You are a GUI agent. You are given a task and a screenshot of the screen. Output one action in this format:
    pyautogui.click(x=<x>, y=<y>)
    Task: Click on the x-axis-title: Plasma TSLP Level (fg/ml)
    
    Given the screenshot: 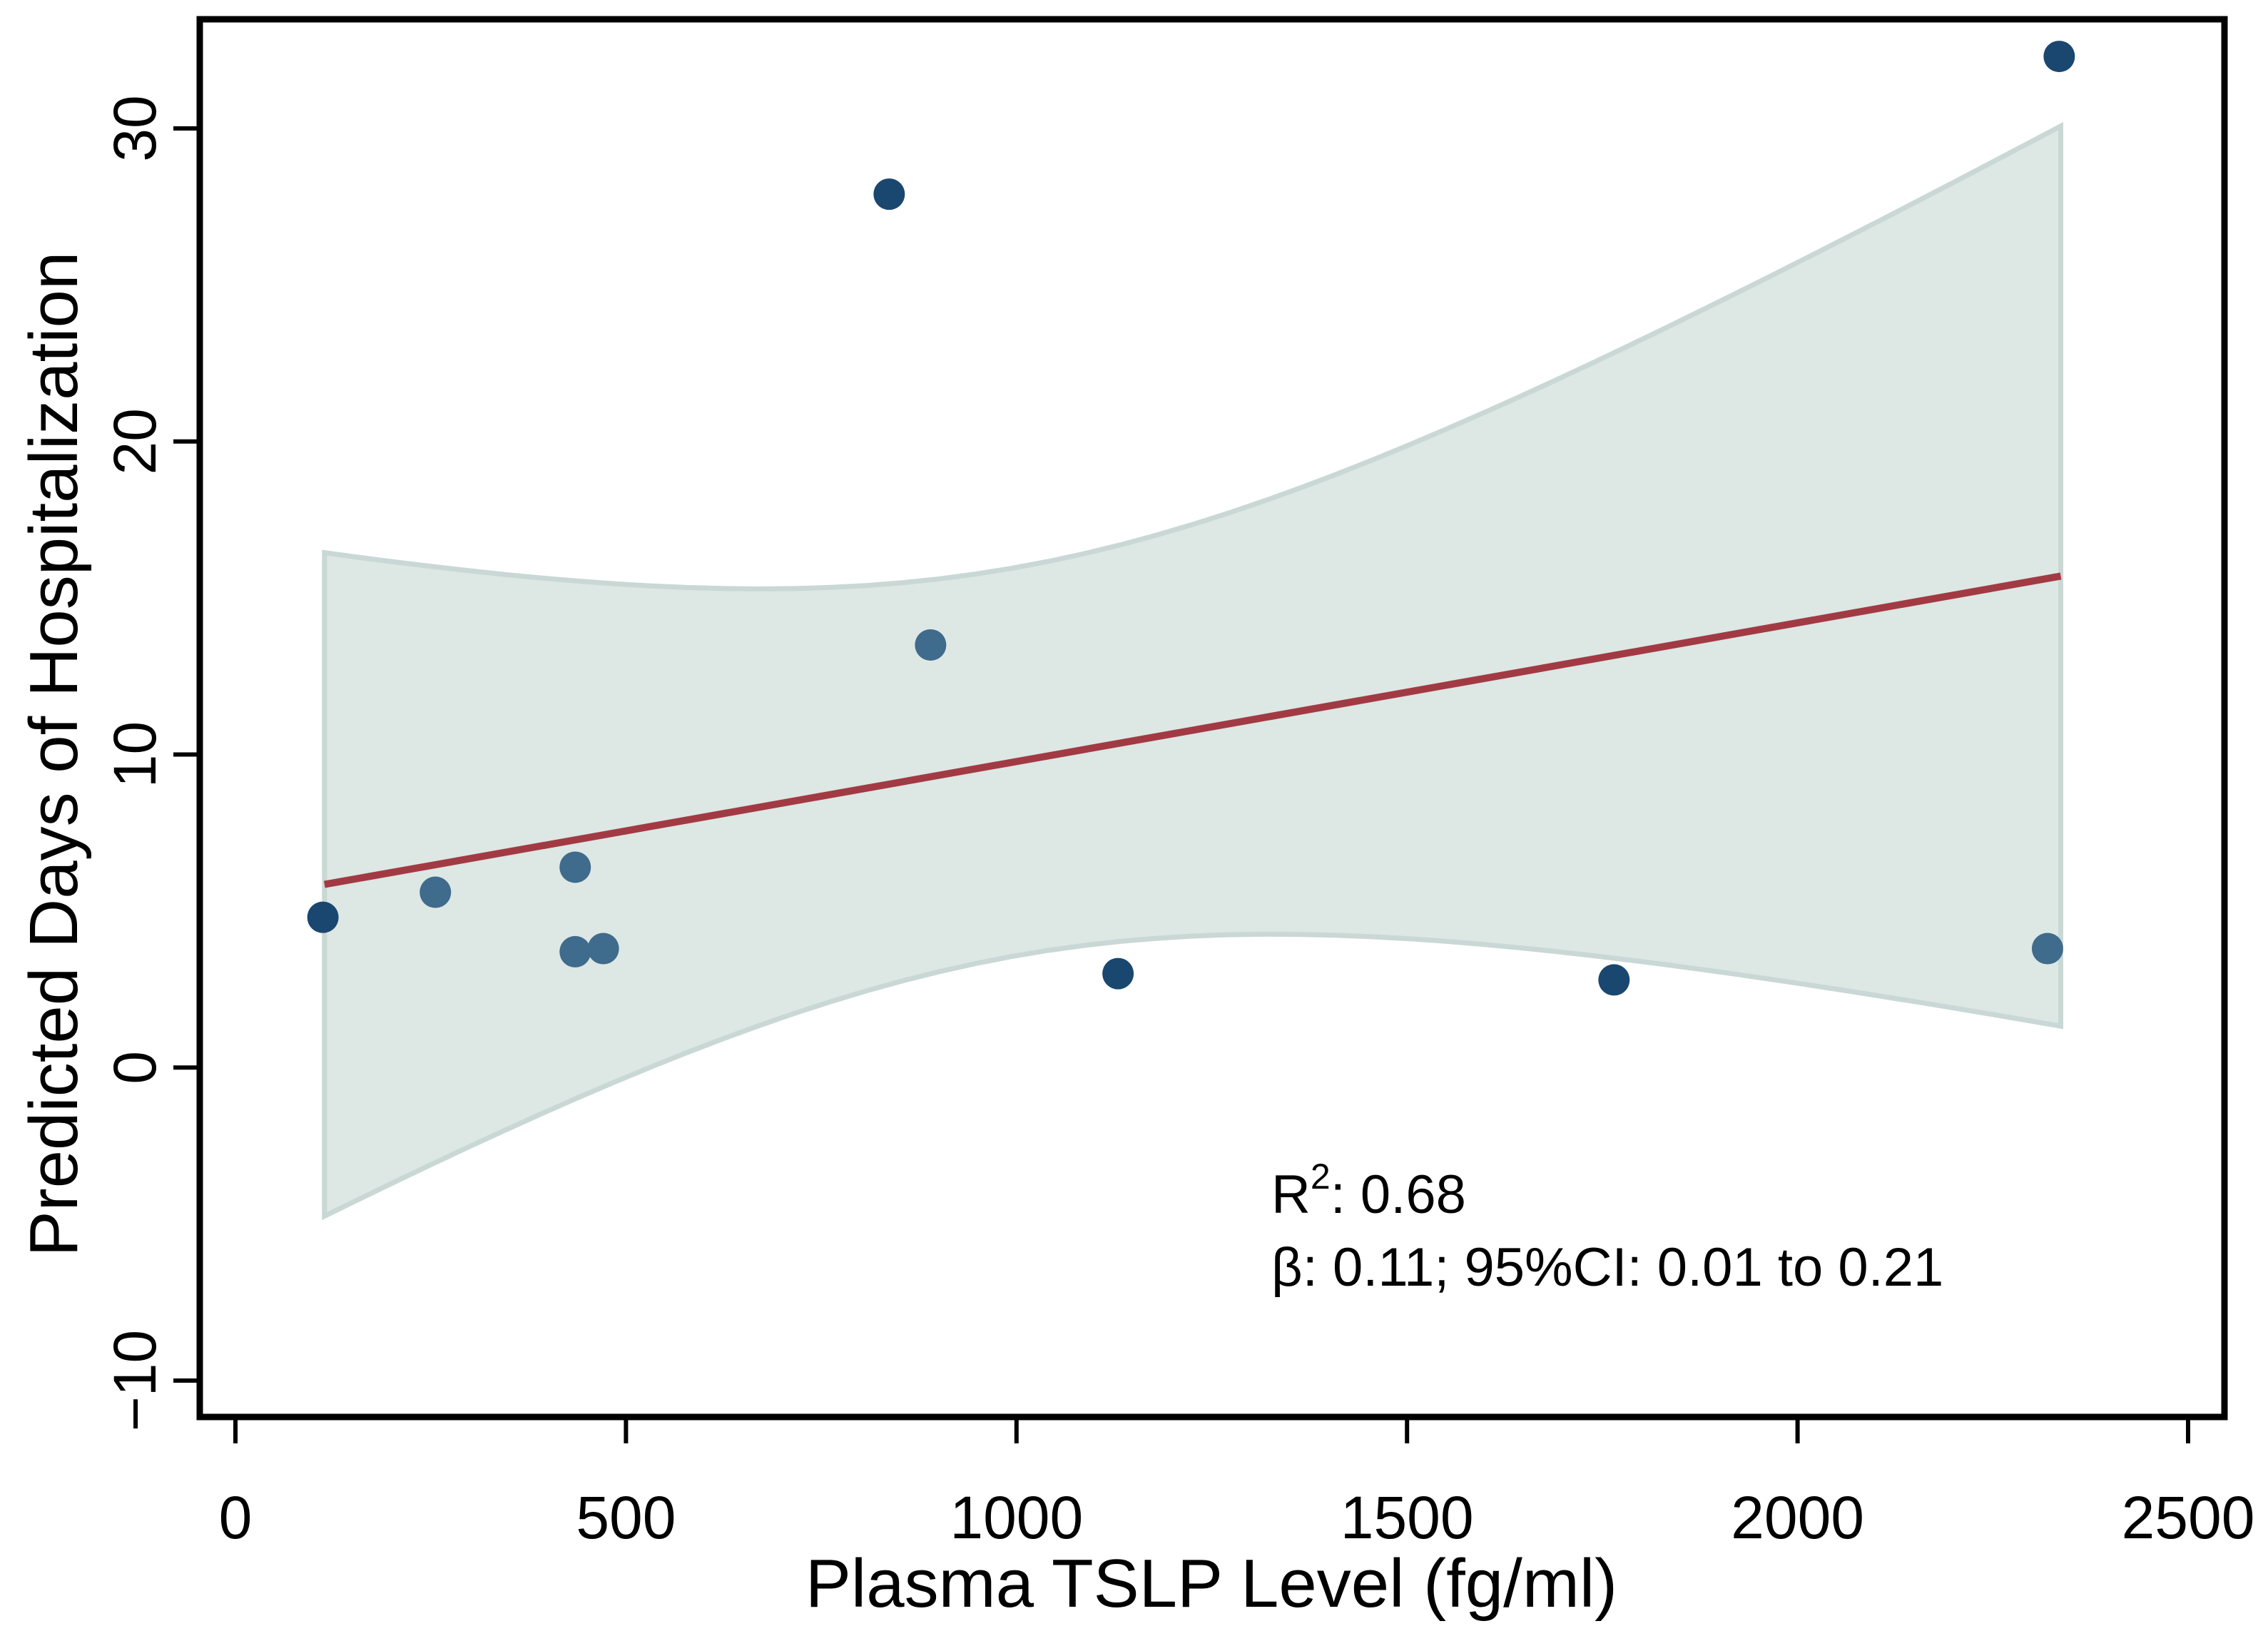 What is the action you would take?
    pyautogui.click(x=1211, y=1583)
    